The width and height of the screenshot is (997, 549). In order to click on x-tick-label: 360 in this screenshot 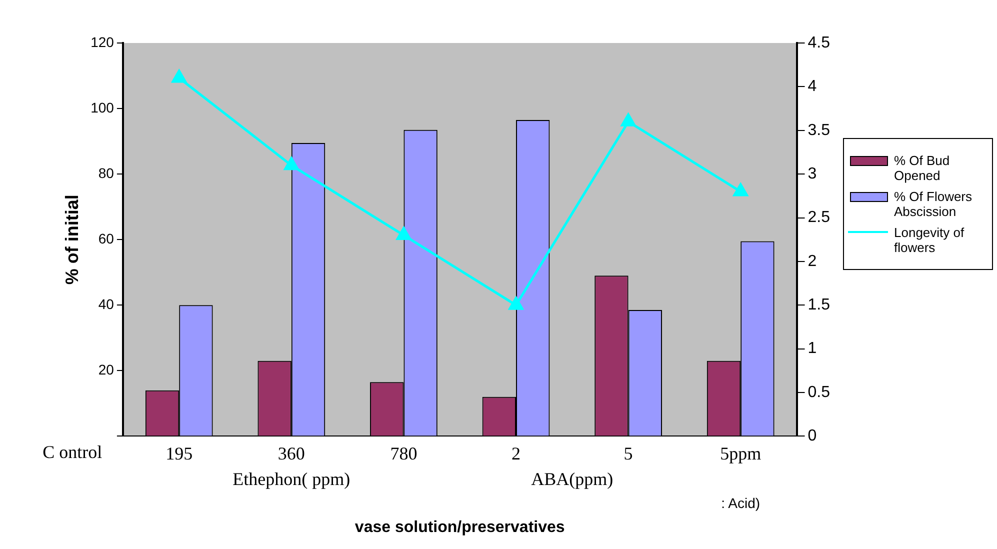, I will do `click(291, 454)`.